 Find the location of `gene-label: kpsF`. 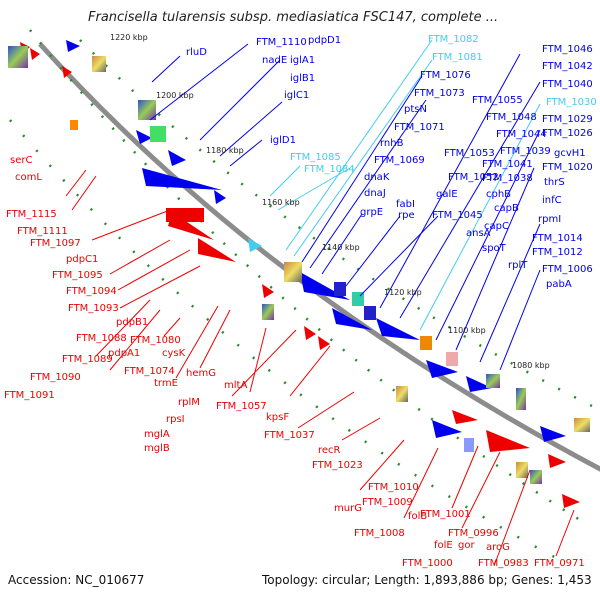

gene-label: kpsF is located at coordinates (277, 417).